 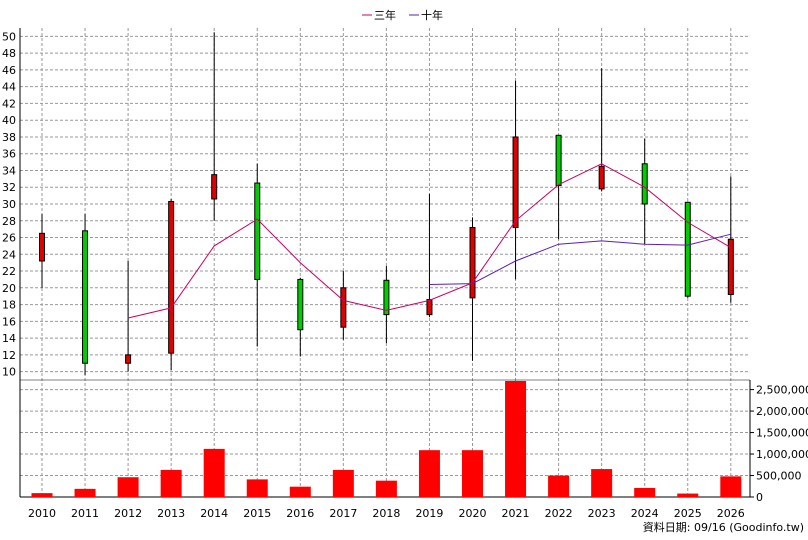 What do you see at coordinates (472, 473) in the screenshot?
I see `volume-bar-2020` at bounding box center [472, 473].